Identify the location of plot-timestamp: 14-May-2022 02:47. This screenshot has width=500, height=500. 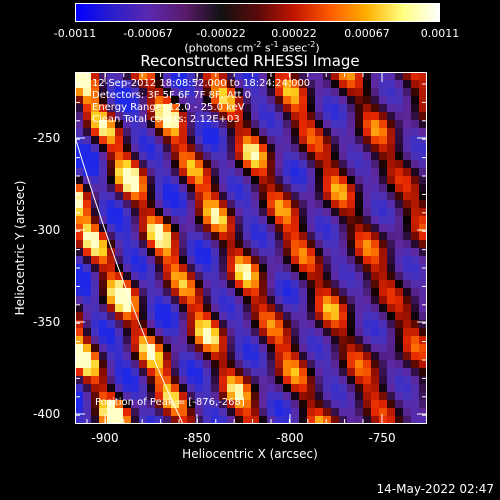
(435, 489).